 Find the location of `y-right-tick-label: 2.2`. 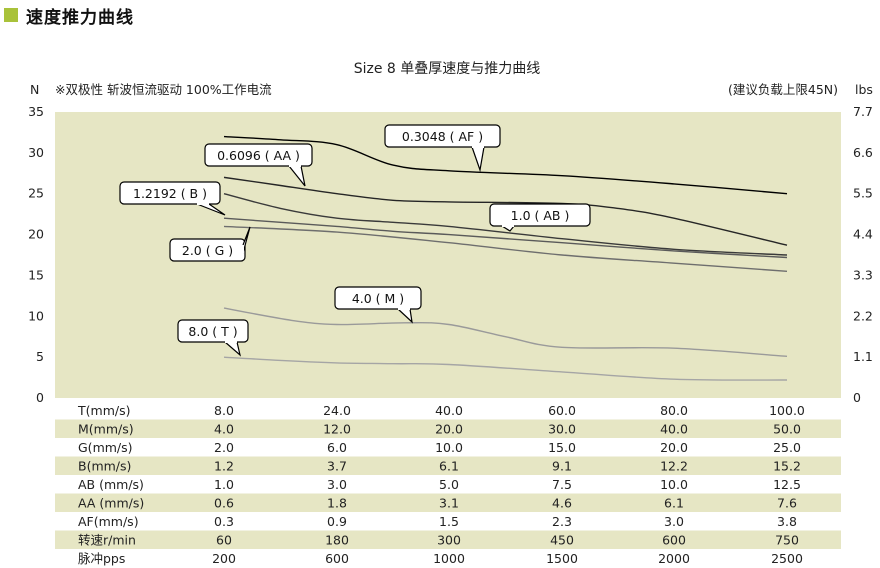

y-right-tick-label: 2.2 is located at coordinates (863, 315).